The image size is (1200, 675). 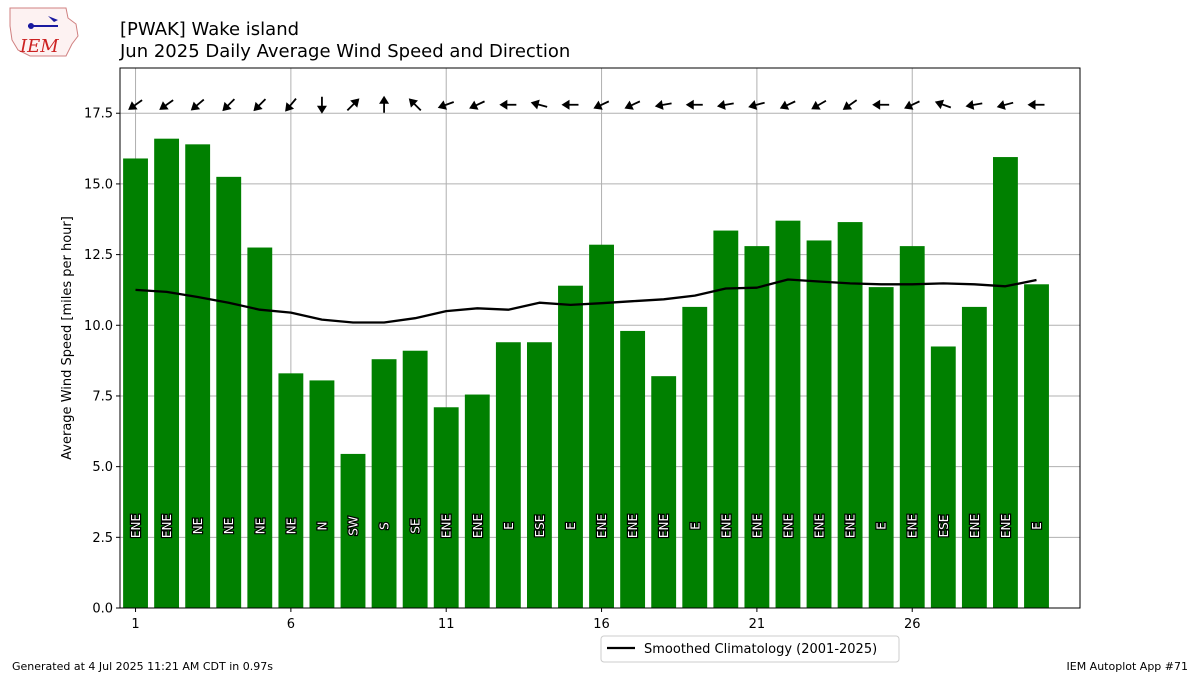 I want to click on direction-label-day-6: NE, so click(x=291, y=526).